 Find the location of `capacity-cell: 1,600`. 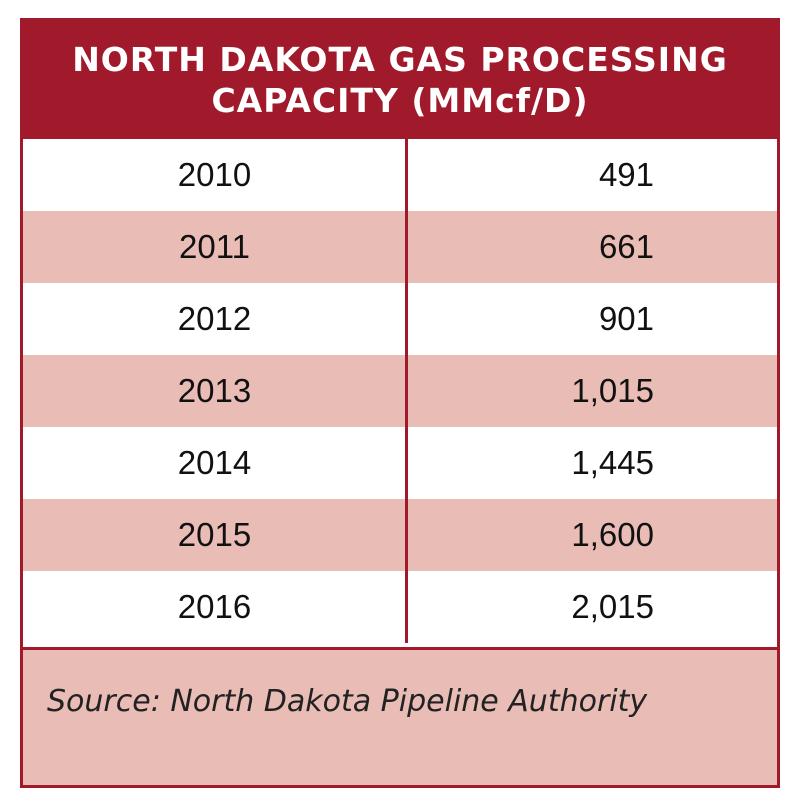

capacity-cell: 1,600 is located at coordinates (612, 534).